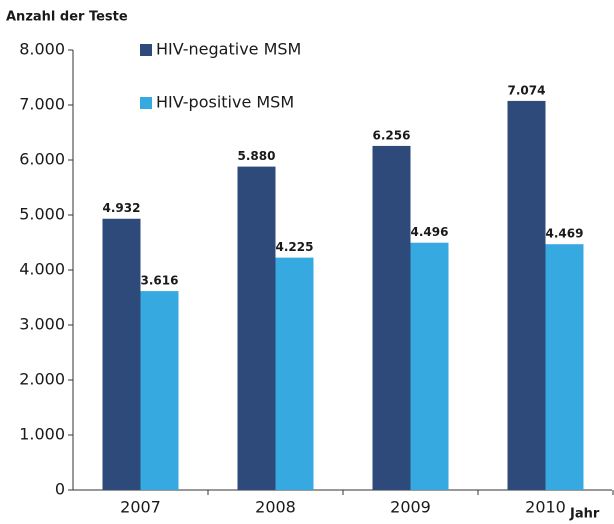  What do you see at coordinates (122, 208) in the screenshot?
I see `value-label: 4.932` at bounding box center [122, 208].